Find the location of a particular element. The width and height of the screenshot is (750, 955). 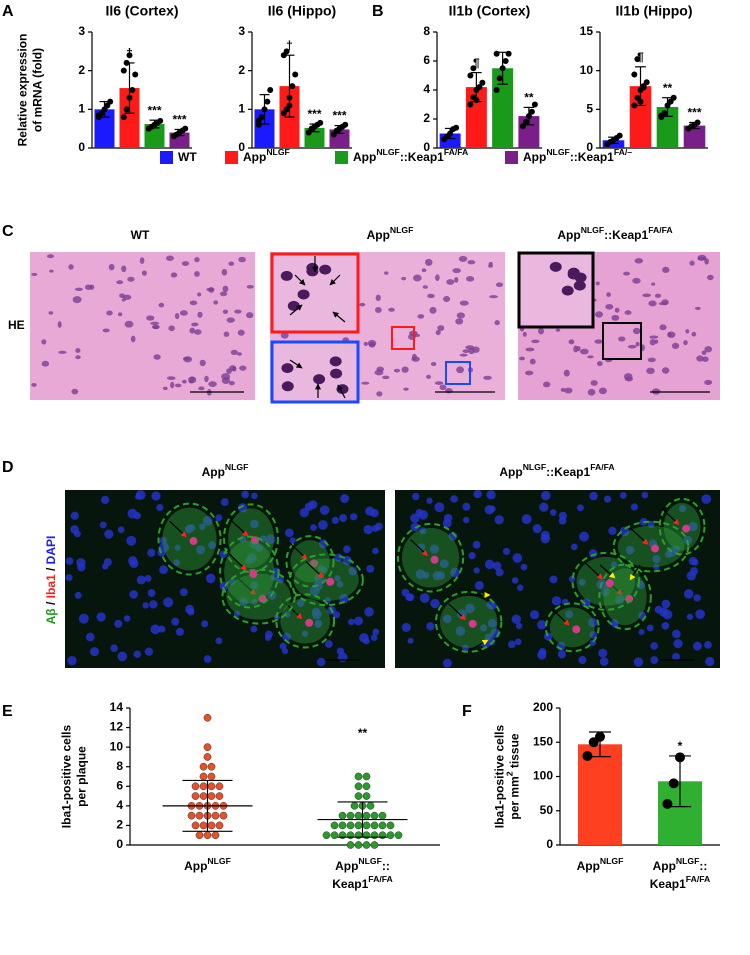

plaque-outline is located at coordinates (430, 557).